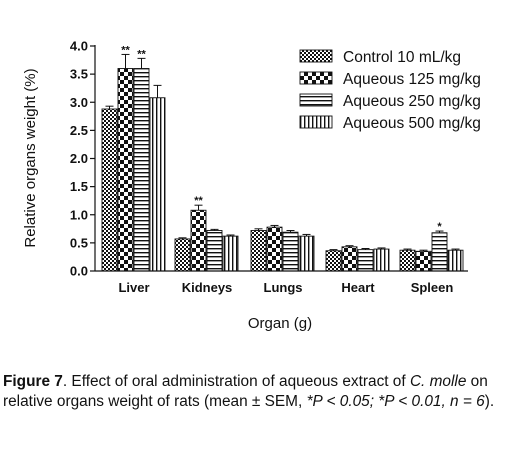  I want to click on x-category-label-heart: Heart, so click(358, 287).